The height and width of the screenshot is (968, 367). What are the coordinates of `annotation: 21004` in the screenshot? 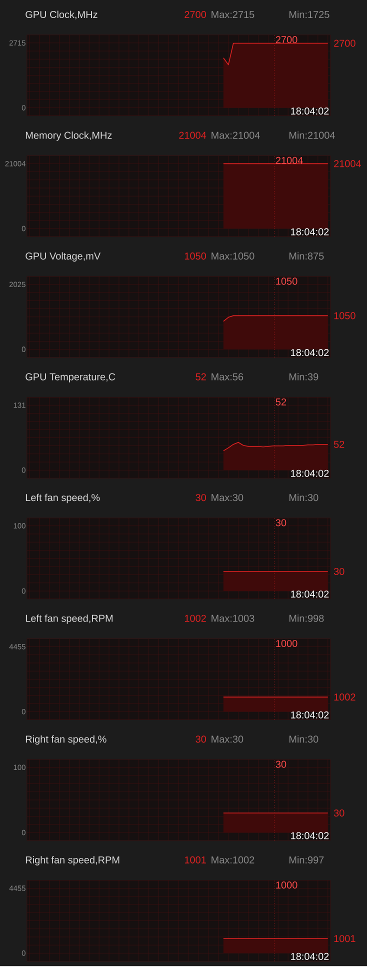 It's located at (289, 160).